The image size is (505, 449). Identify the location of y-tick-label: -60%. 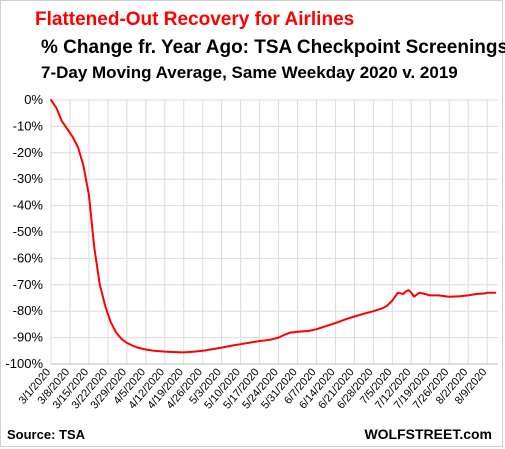
(28, 257).